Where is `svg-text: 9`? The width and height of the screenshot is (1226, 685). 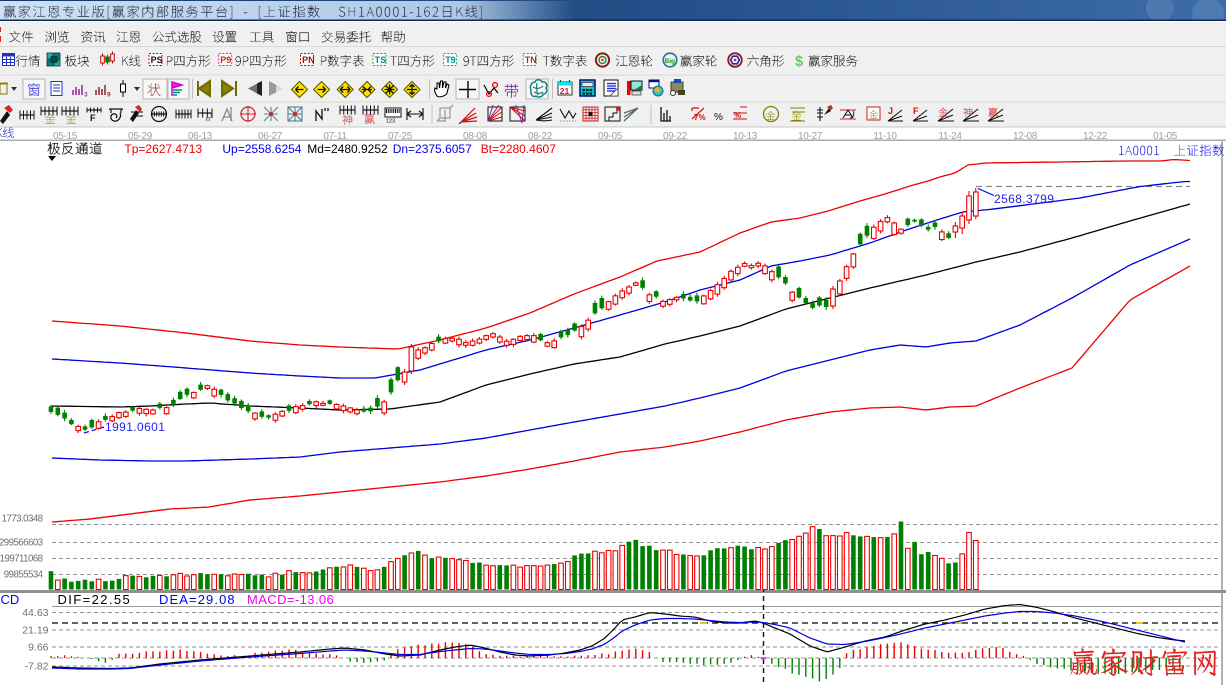 svg-text: 9 is located at coordinates (109, 95).